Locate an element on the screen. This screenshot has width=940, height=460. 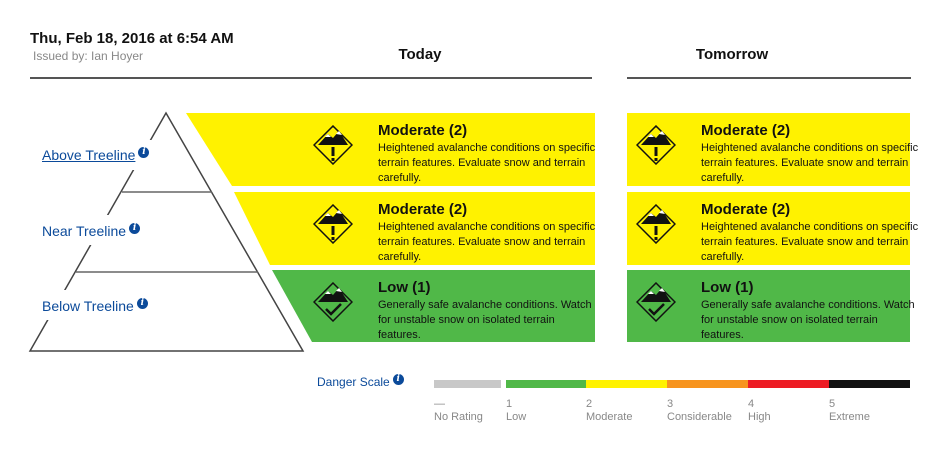
danger-scale-label: Danger Scale i is located at coordinates (360, 381).